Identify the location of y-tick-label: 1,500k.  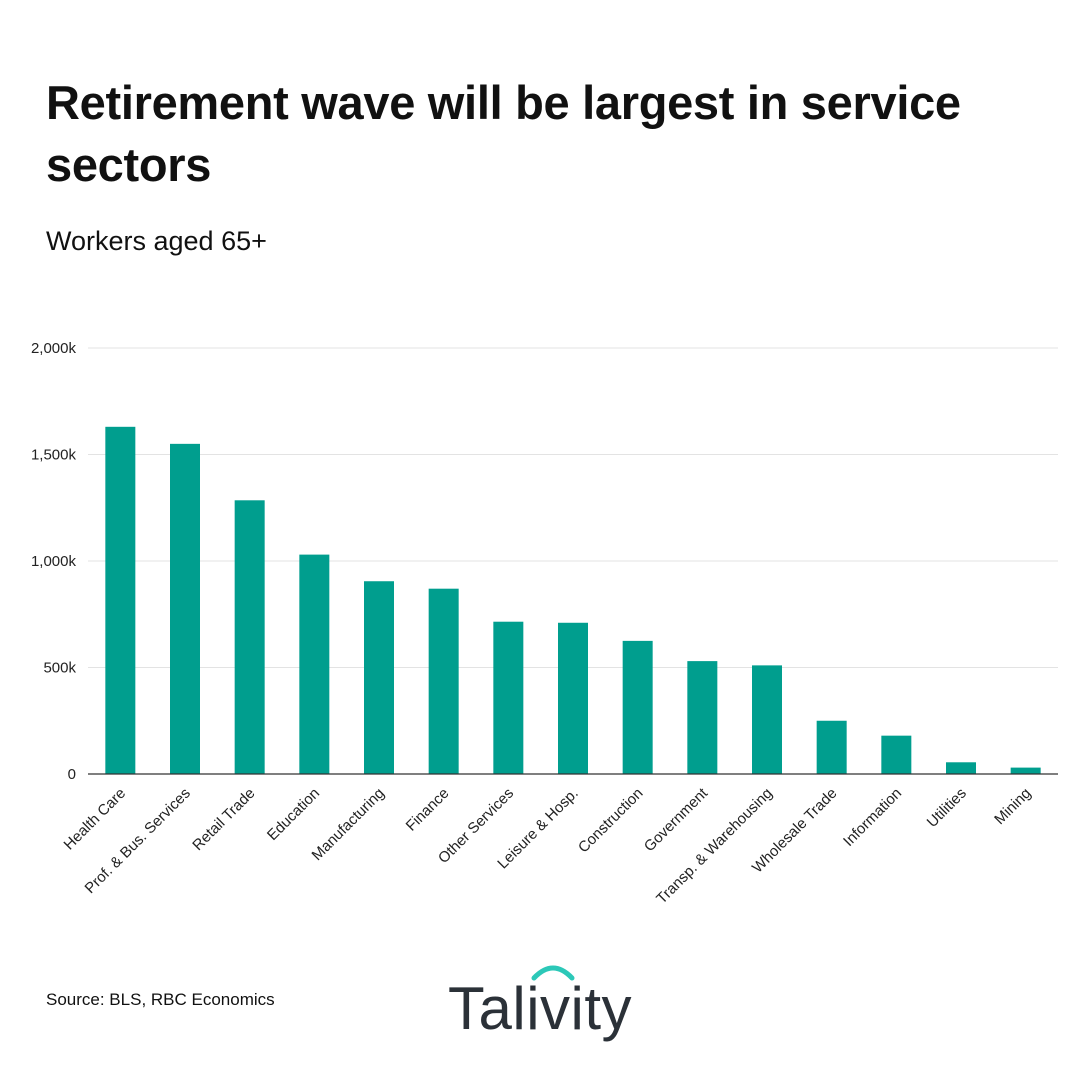
(54, 455).